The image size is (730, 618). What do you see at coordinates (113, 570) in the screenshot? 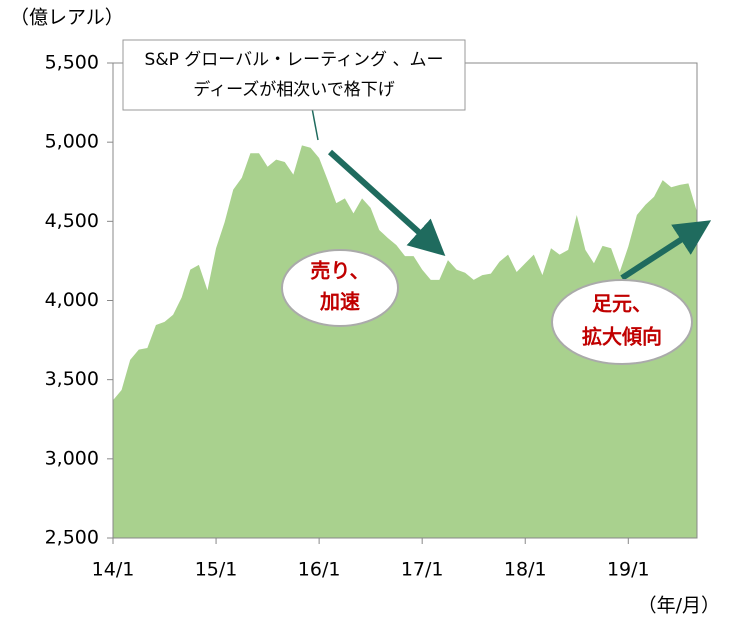
I see `x-tick-label: 14/1` at bounding box center [113, 570].